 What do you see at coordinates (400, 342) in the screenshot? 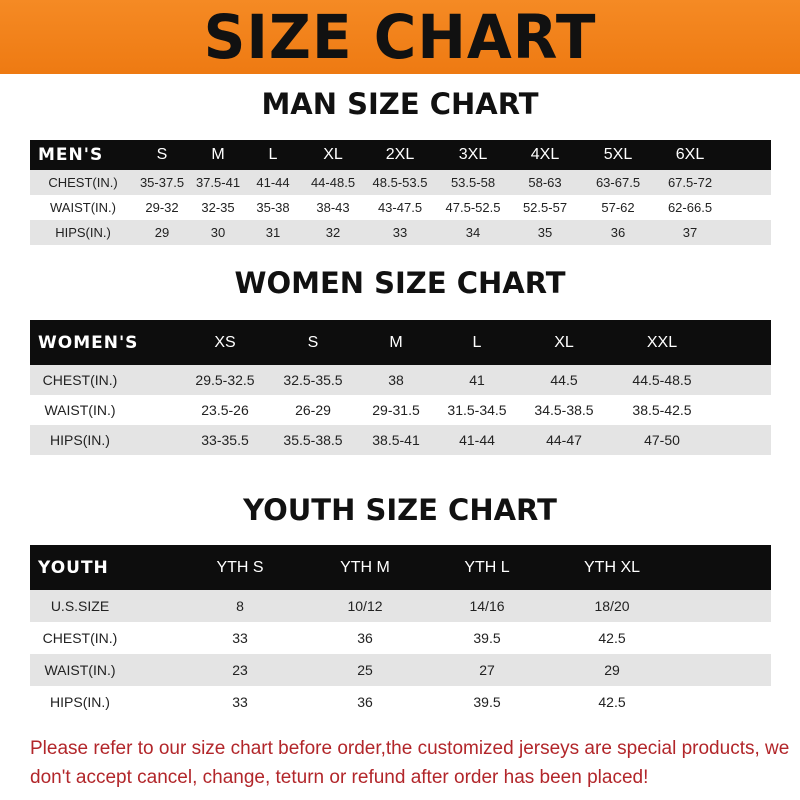
I see `women-header-row: WOMEN'S XS S M L XL XXL` at bounding box center [400, 342].